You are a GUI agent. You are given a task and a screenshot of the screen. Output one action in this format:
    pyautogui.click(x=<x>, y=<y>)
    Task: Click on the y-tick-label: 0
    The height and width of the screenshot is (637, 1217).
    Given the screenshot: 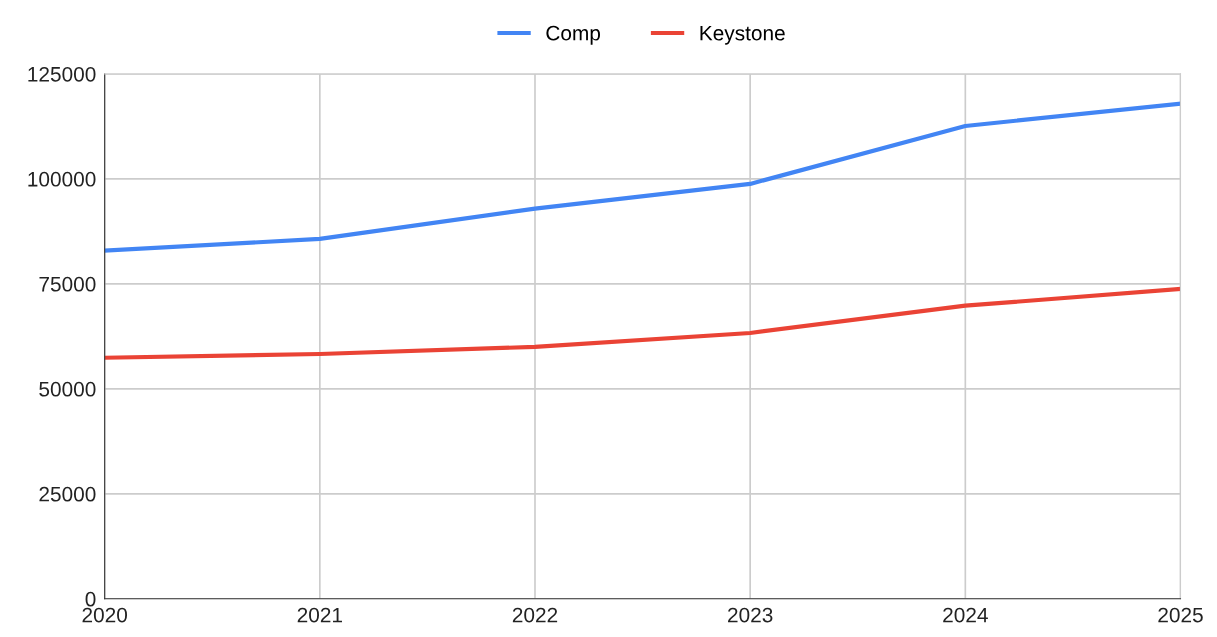 What is the action you would take?
    pyautogui.click(x=90, y=599)
    